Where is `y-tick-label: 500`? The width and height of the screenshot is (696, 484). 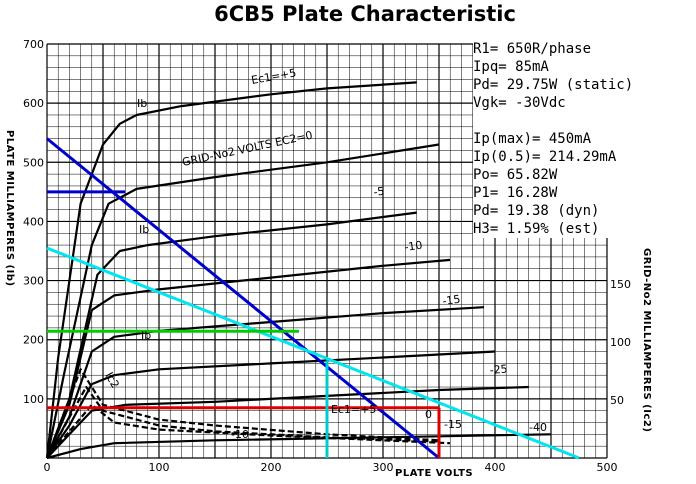
y-tick-label: 500 is located at coordinates (33, 162).